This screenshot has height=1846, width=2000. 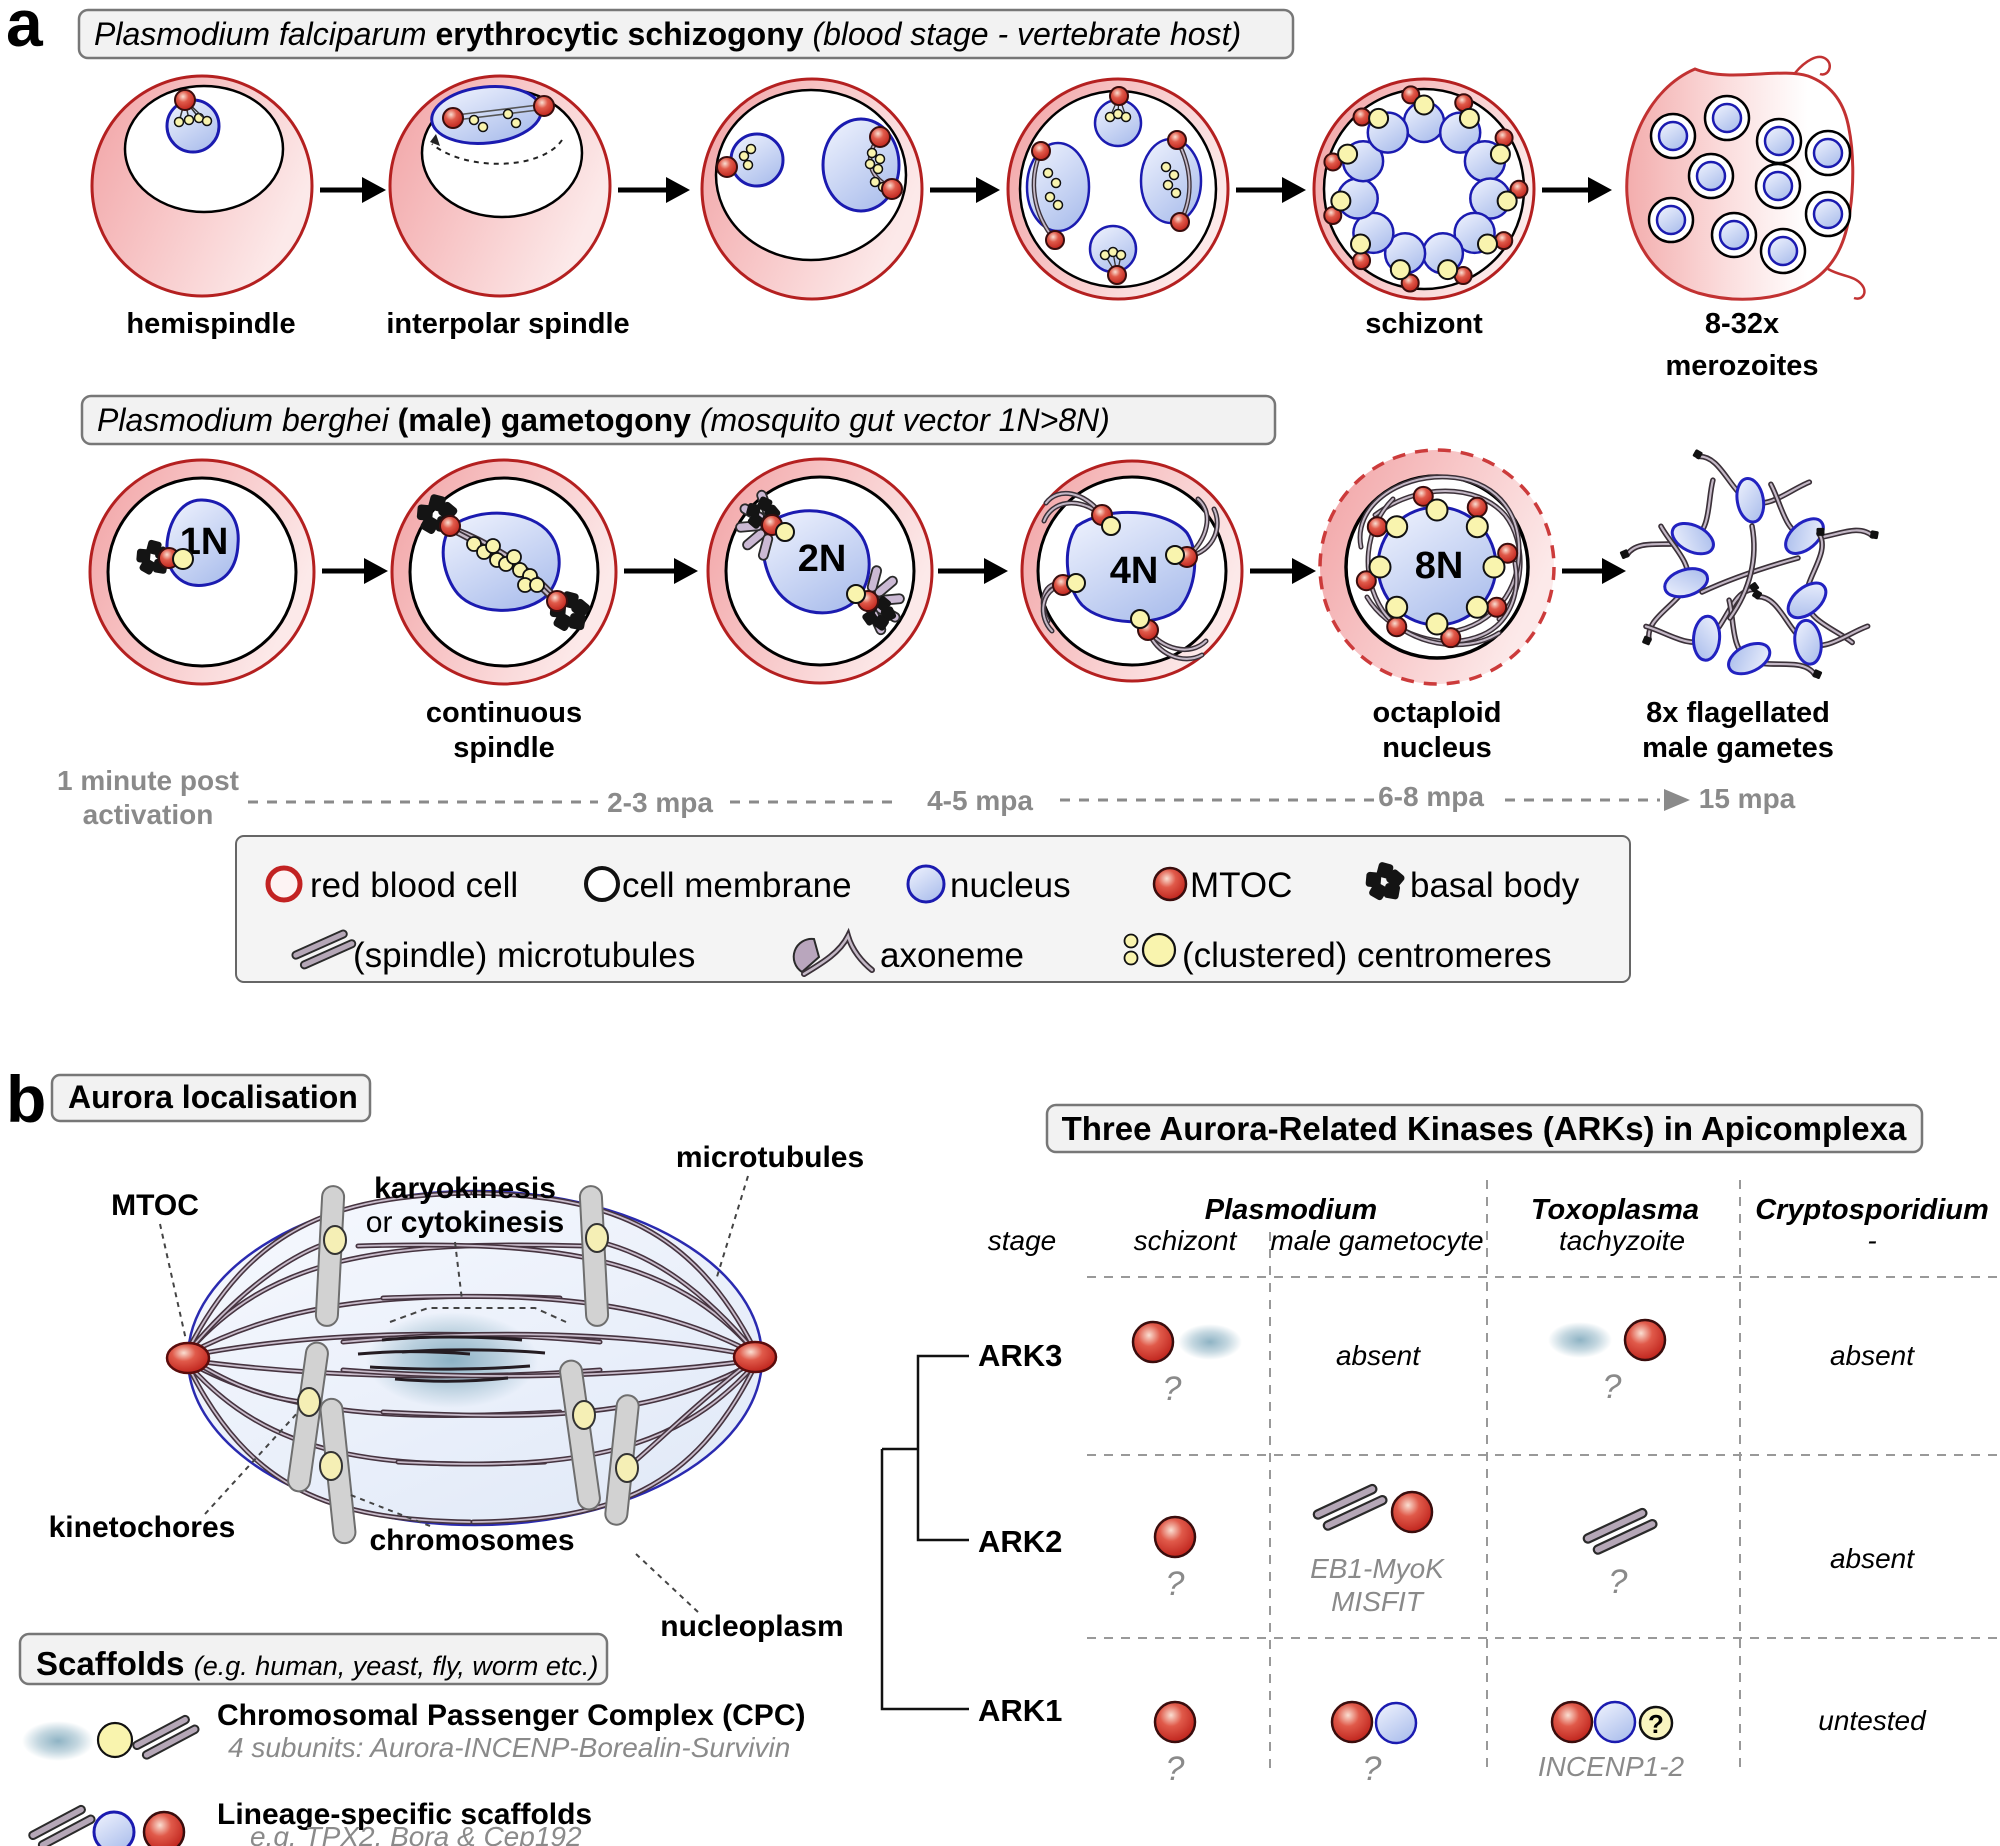 I want to click on svg-text: activation, so click(x=148, y=814).